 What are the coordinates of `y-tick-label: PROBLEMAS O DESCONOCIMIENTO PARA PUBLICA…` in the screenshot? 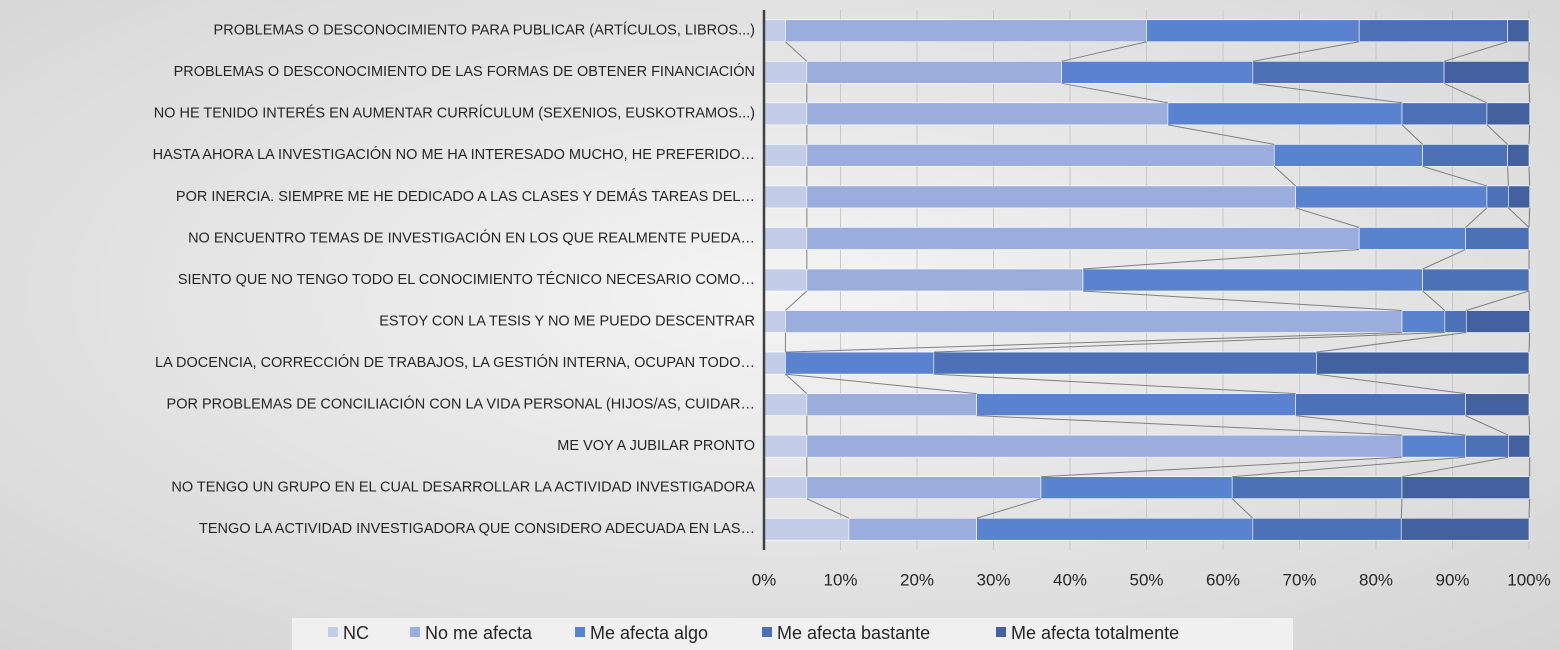 It's located at (484, 30).